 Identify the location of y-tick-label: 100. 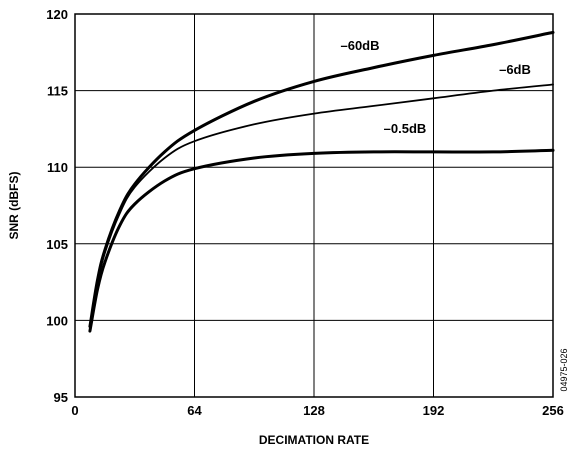
(57, 320).